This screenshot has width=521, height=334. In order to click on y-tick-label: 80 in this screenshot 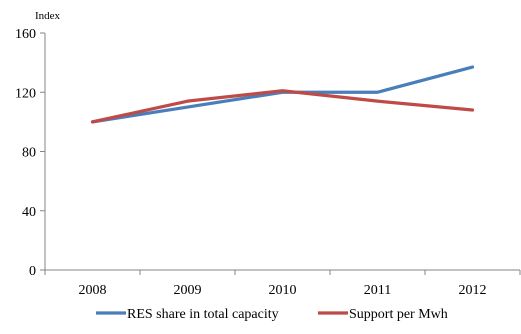, I will do `click(29, 153)`.